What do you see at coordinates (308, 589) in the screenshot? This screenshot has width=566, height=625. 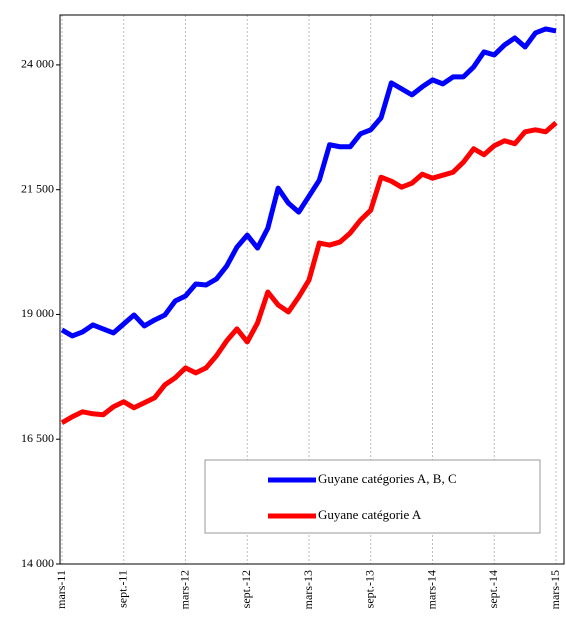 I see `x-tick-label: mars-13` at bounding box center [308, 589].